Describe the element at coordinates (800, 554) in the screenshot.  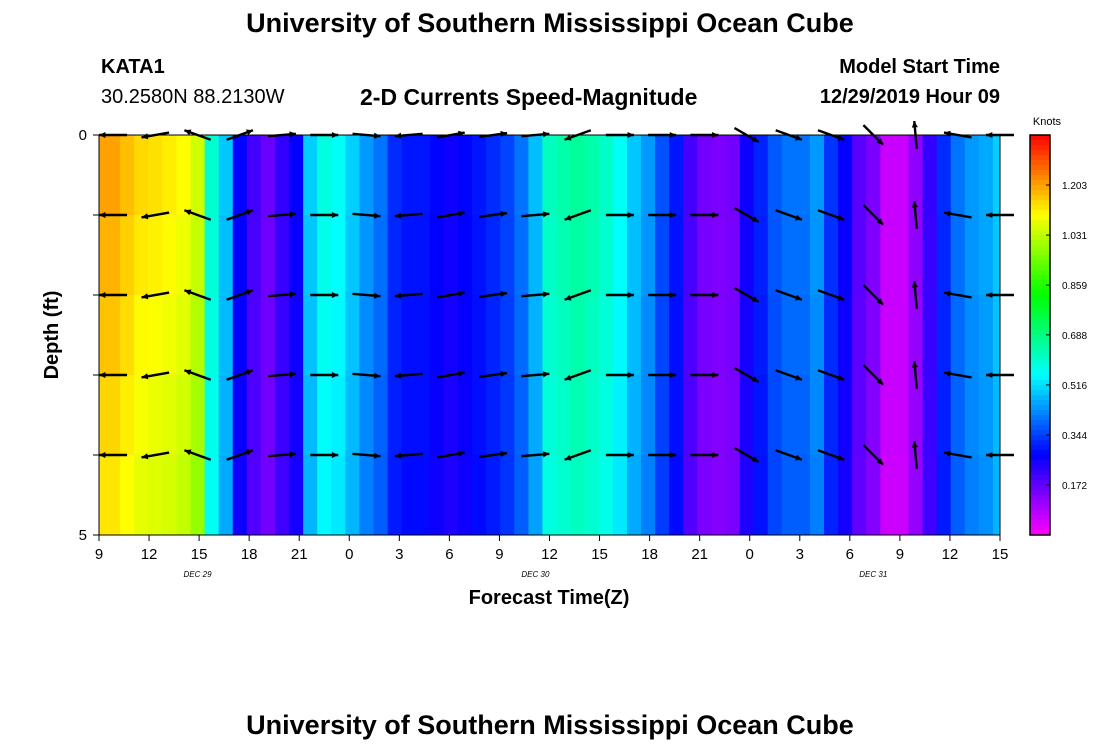
I see `x-tick-label: 3` at that location.